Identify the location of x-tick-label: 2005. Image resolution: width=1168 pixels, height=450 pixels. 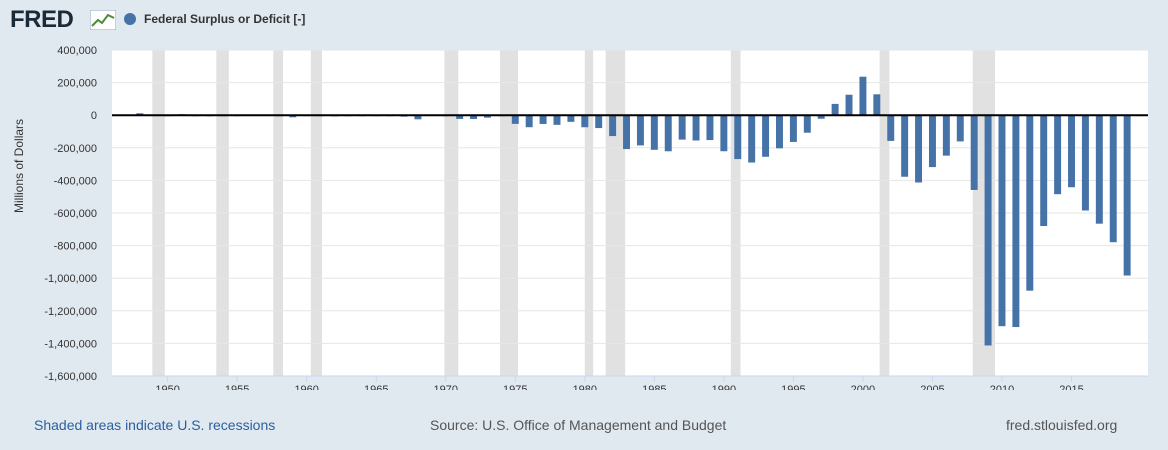
(932, 387).